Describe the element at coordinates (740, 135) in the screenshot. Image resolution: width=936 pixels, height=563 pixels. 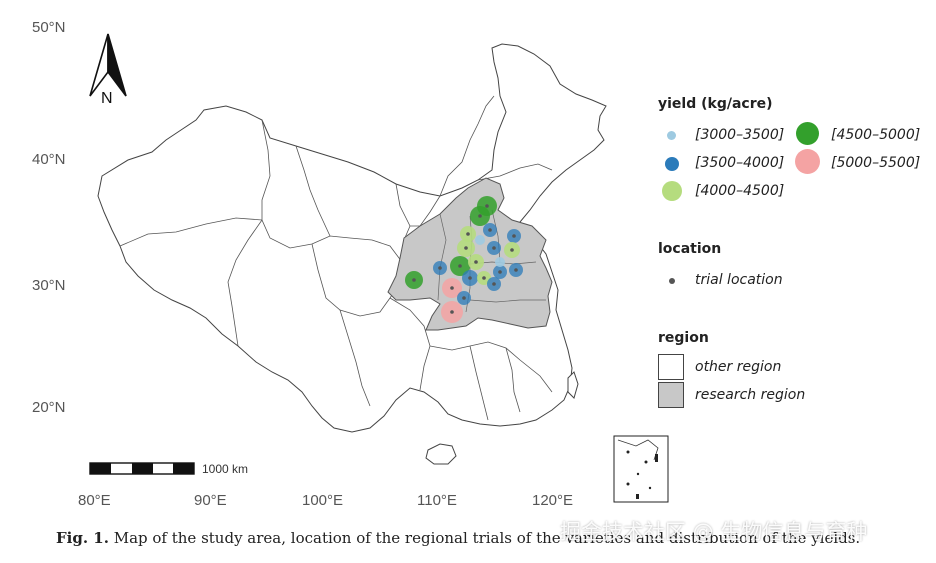
I see `legend-label-3000: [3000–3500]` at that location.